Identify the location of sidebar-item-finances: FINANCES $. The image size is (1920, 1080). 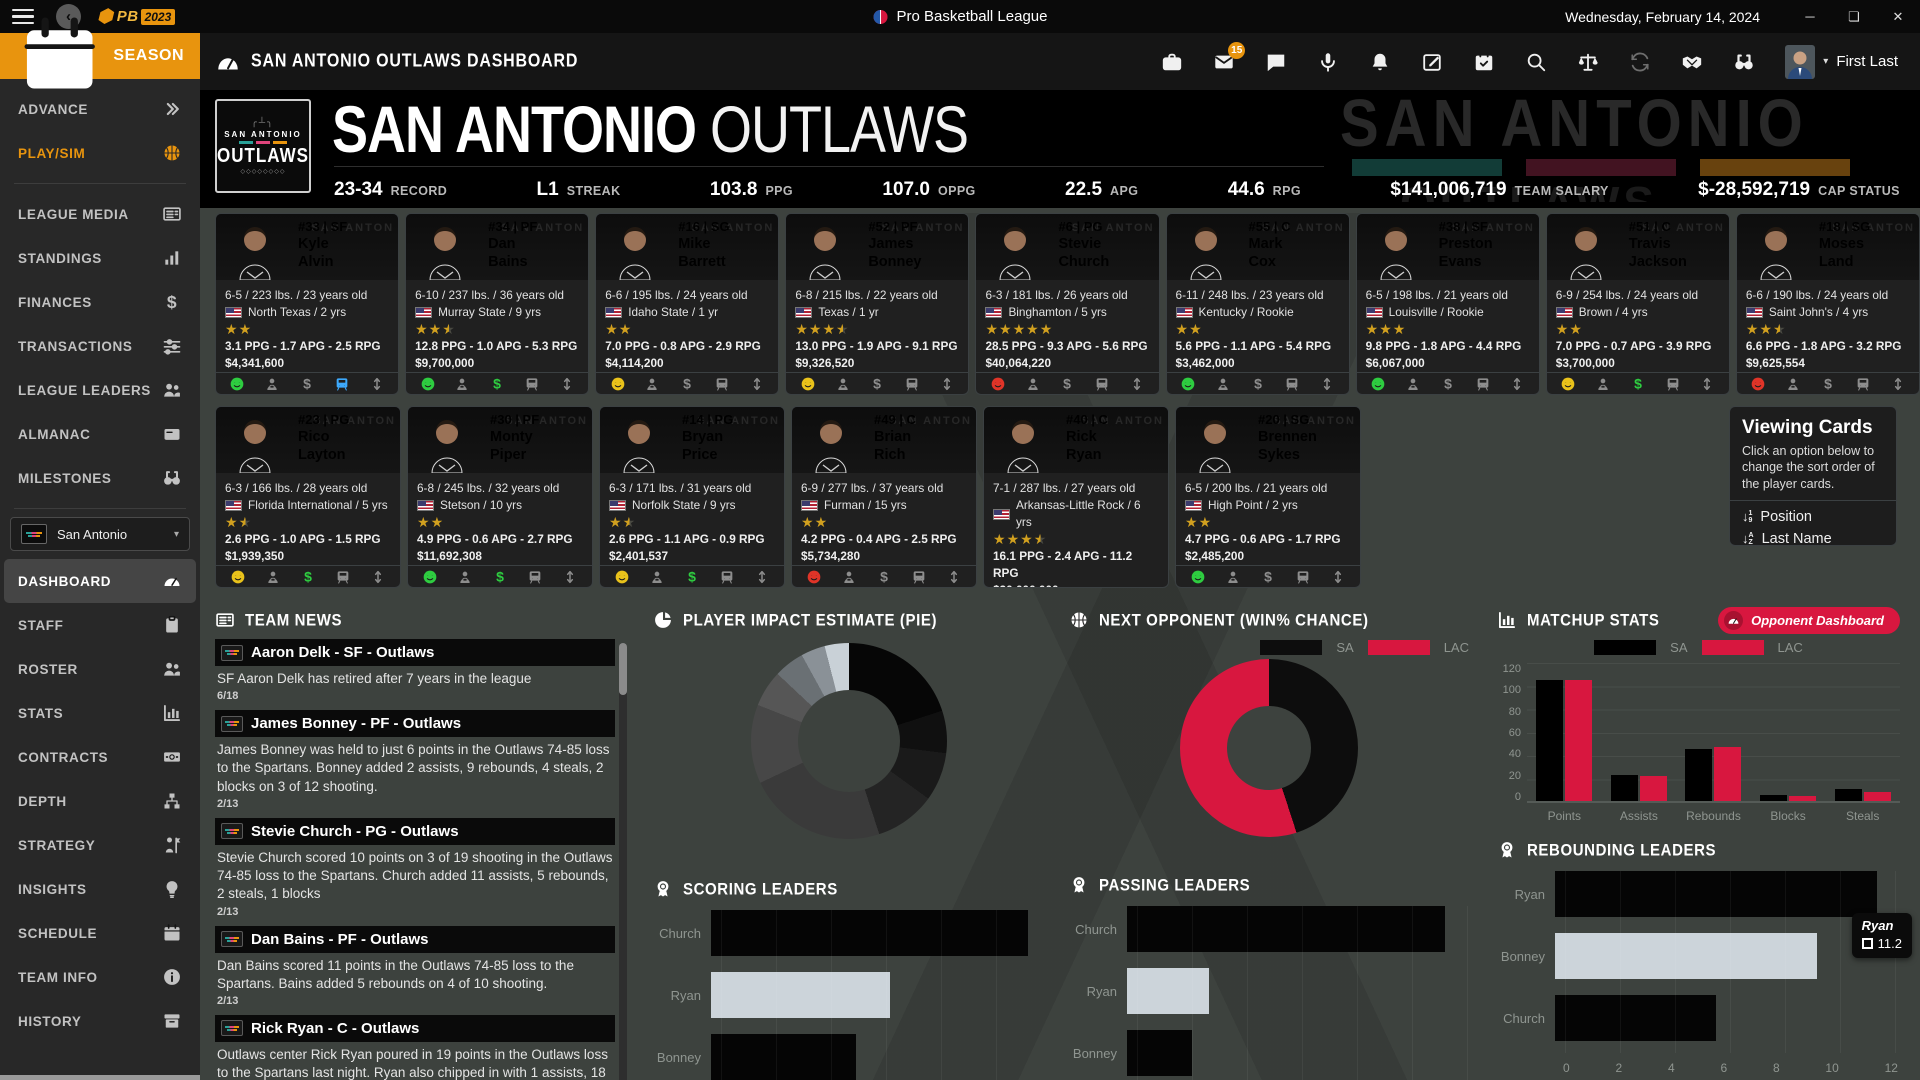
(100, 302).